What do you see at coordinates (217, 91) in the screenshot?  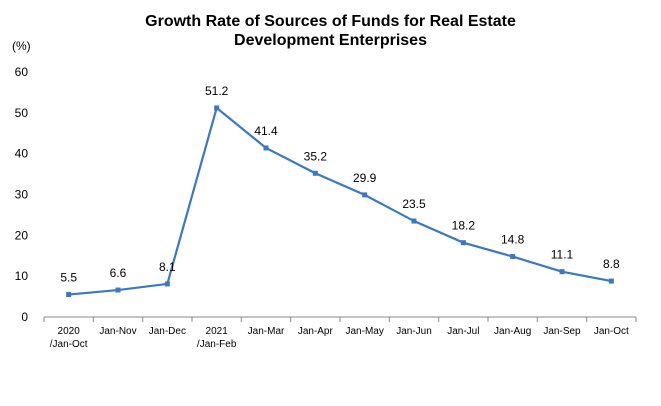 I see `data-label: 51.2` at bounding box center [217, 91].